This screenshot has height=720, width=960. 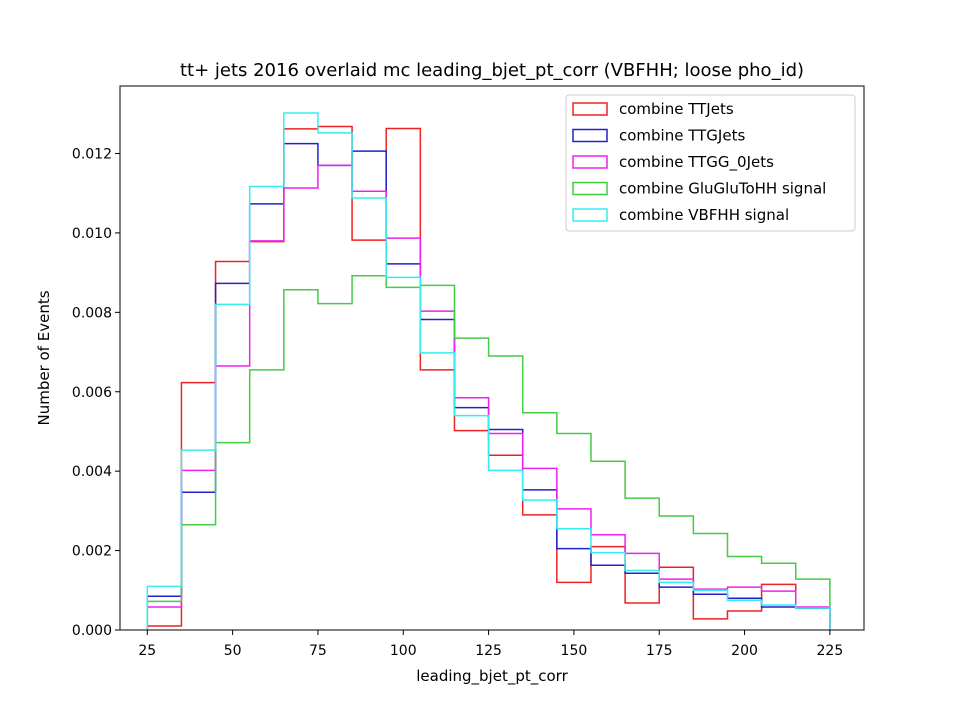 I want to click on x-tick-label: 150, so click(x=574, y=651).